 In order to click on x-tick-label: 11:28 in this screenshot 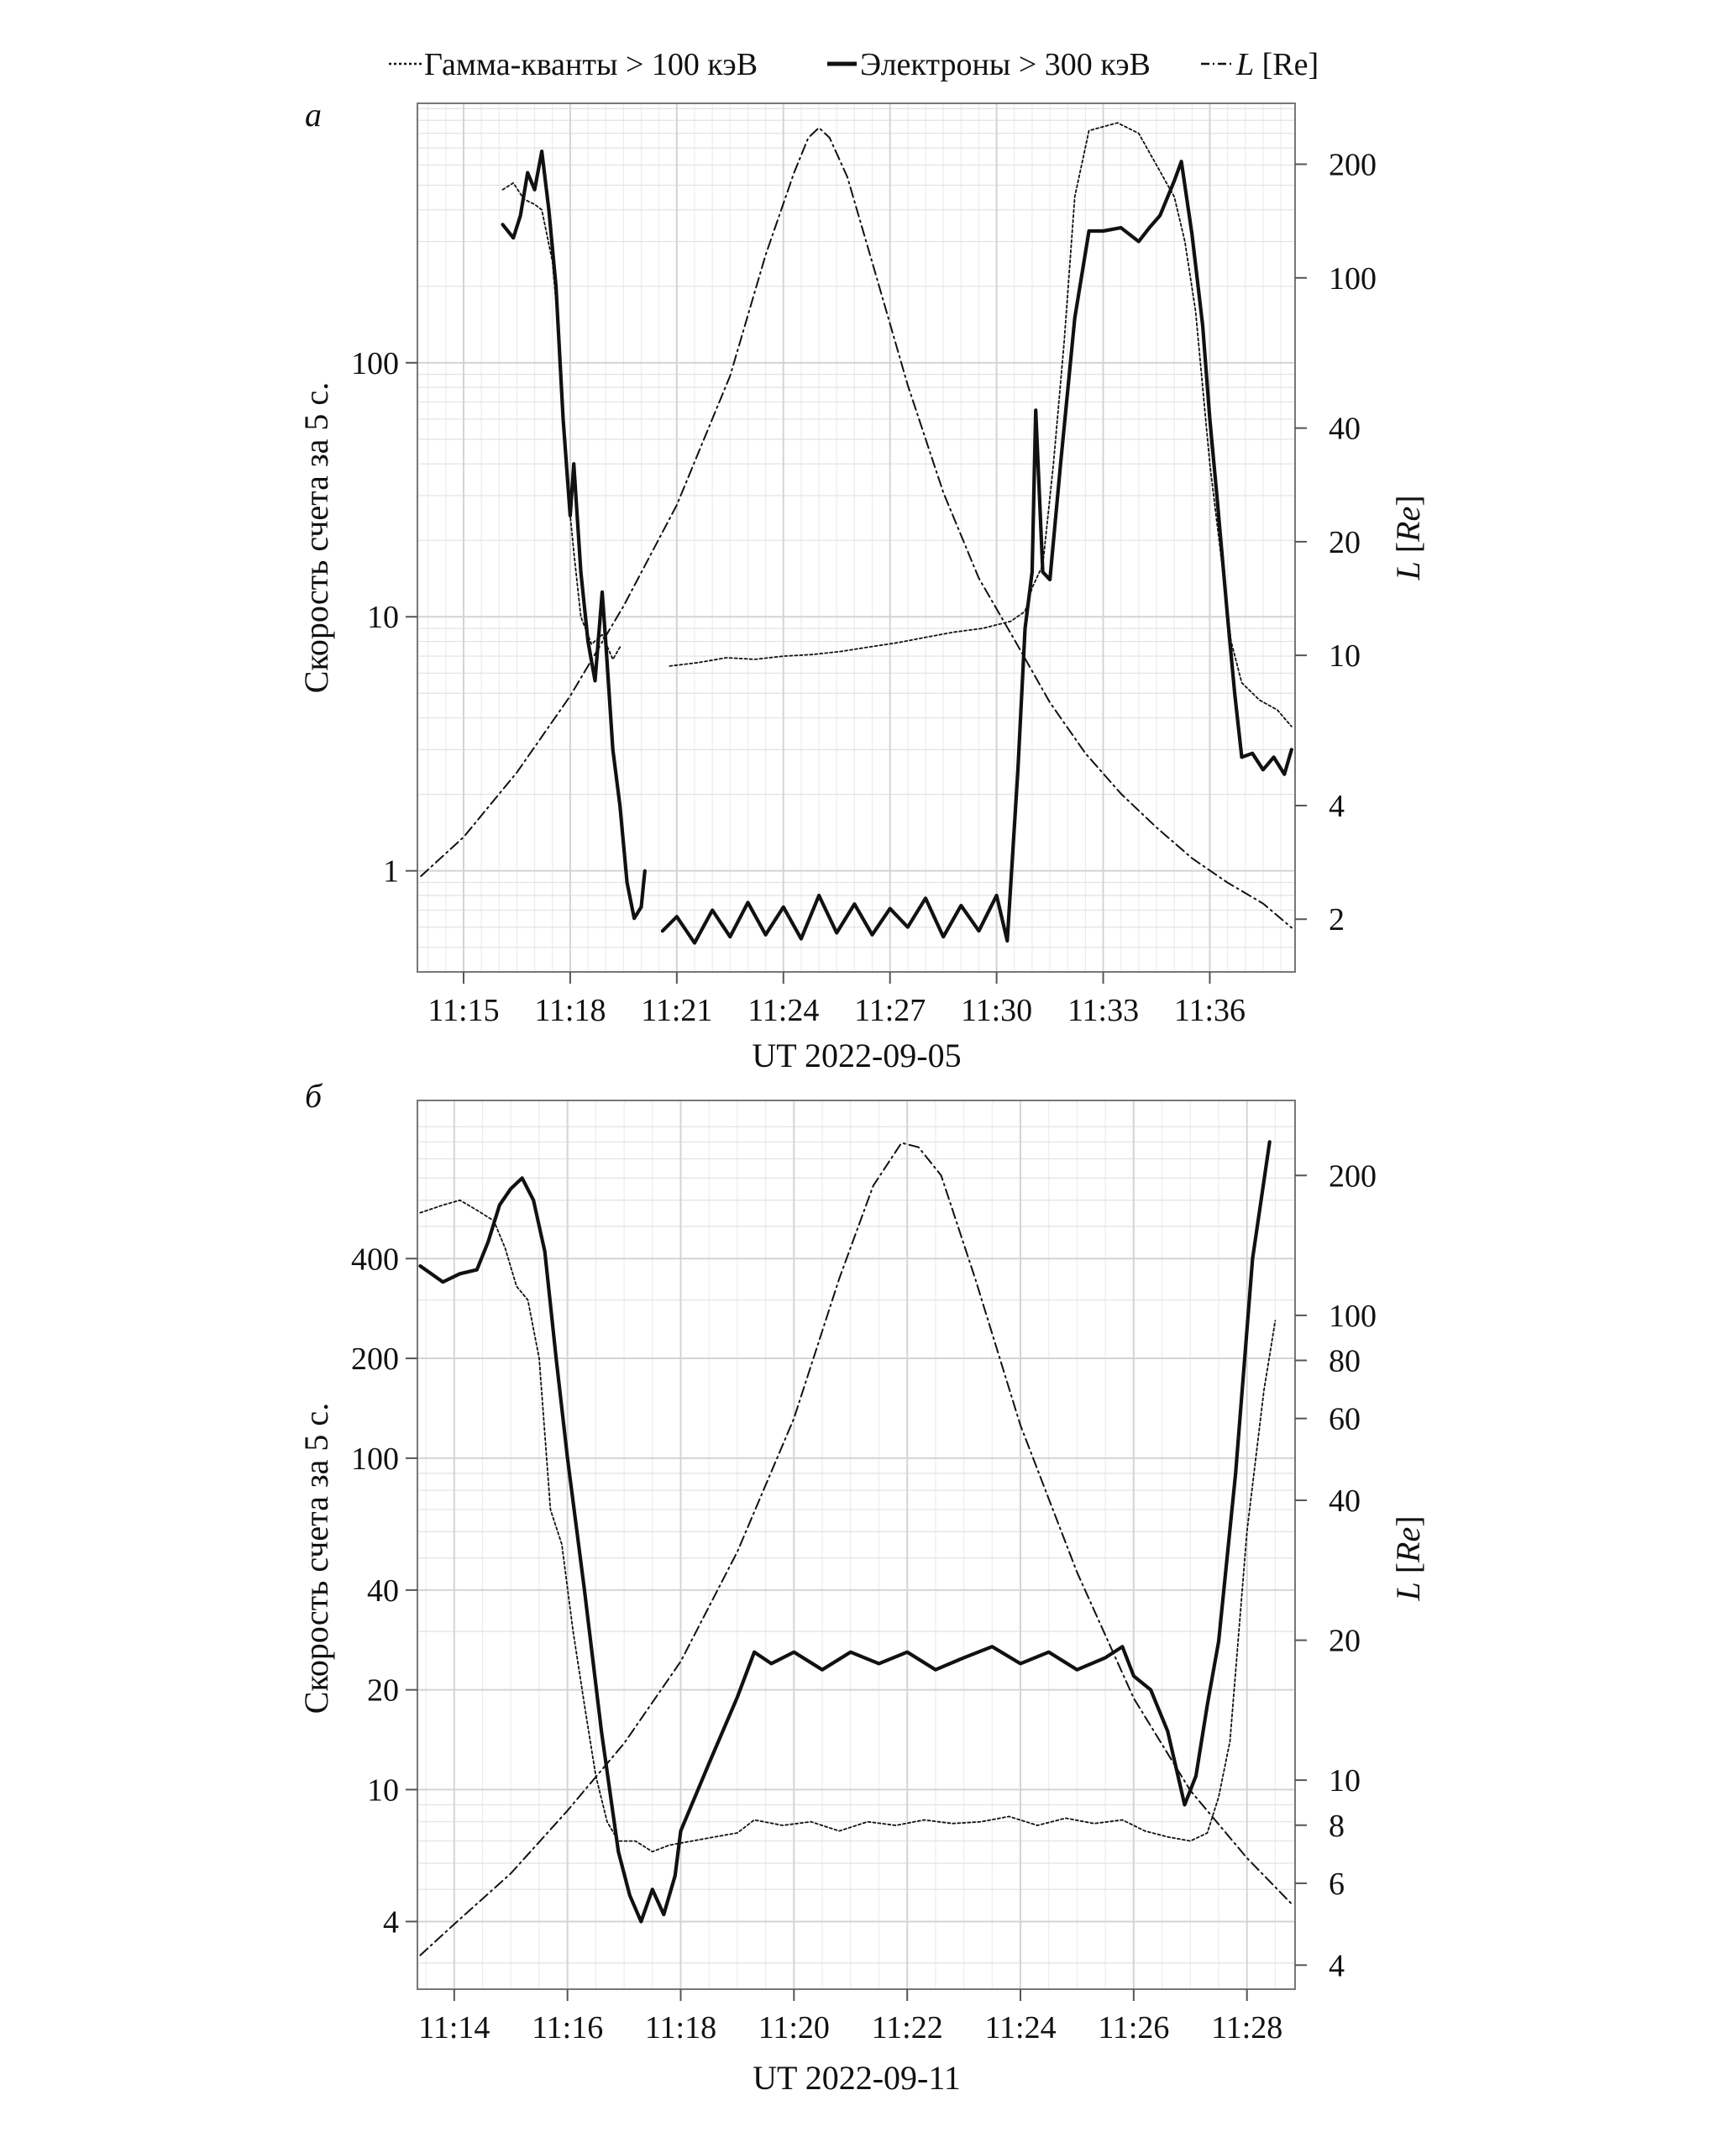, I will do `click(1246, 2027)`.